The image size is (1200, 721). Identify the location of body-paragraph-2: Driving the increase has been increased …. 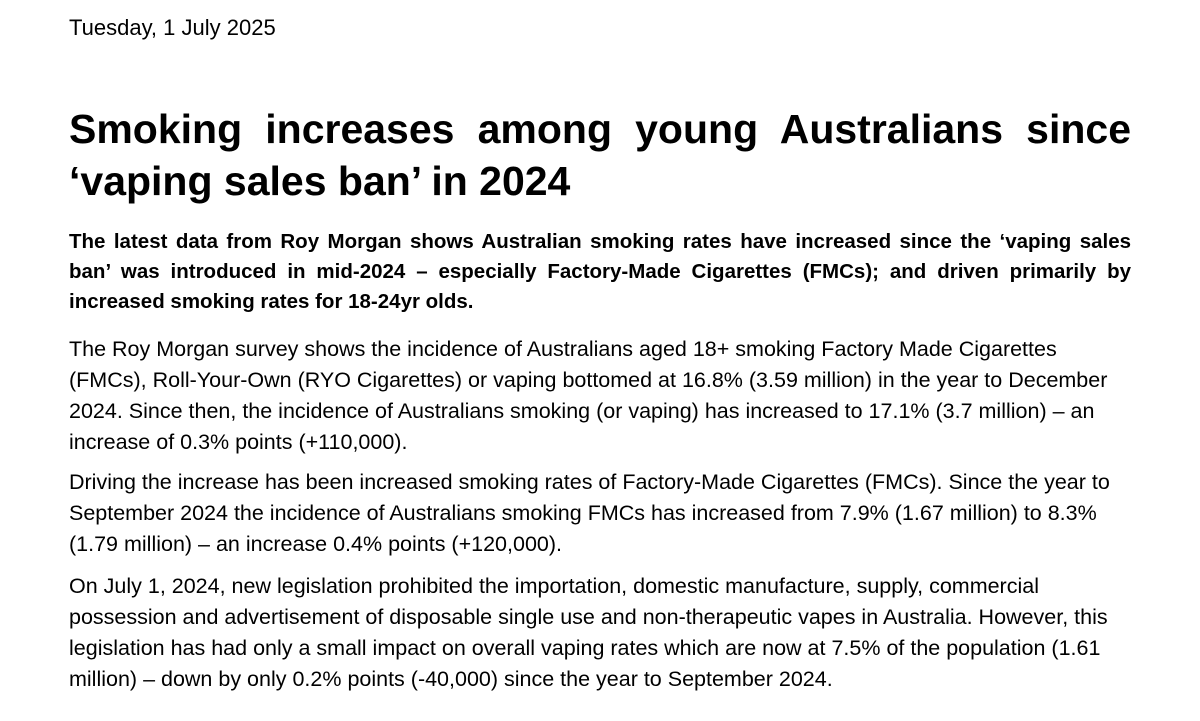
(589, 513).